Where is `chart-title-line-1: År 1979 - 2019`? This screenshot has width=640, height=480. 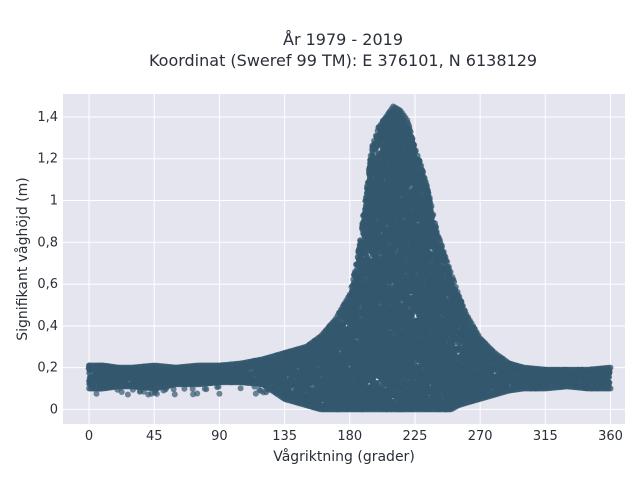 chart-title-line-1: År 1979 - 2019 is located at coordinates (343, 39).